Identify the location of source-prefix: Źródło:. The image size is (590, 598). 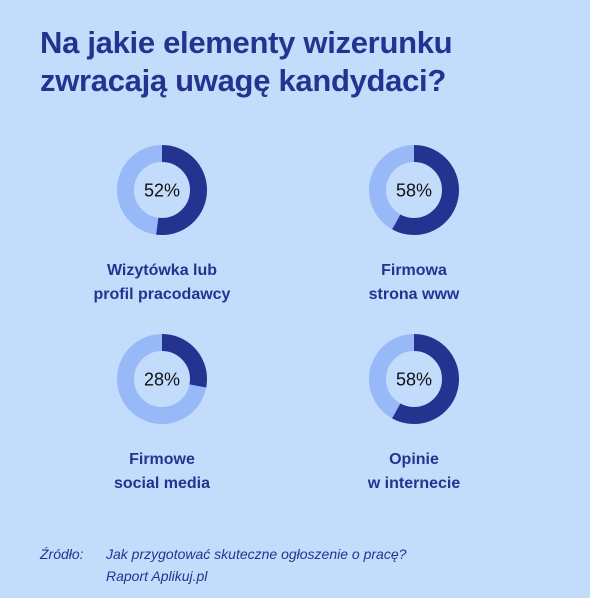
(62, 554).